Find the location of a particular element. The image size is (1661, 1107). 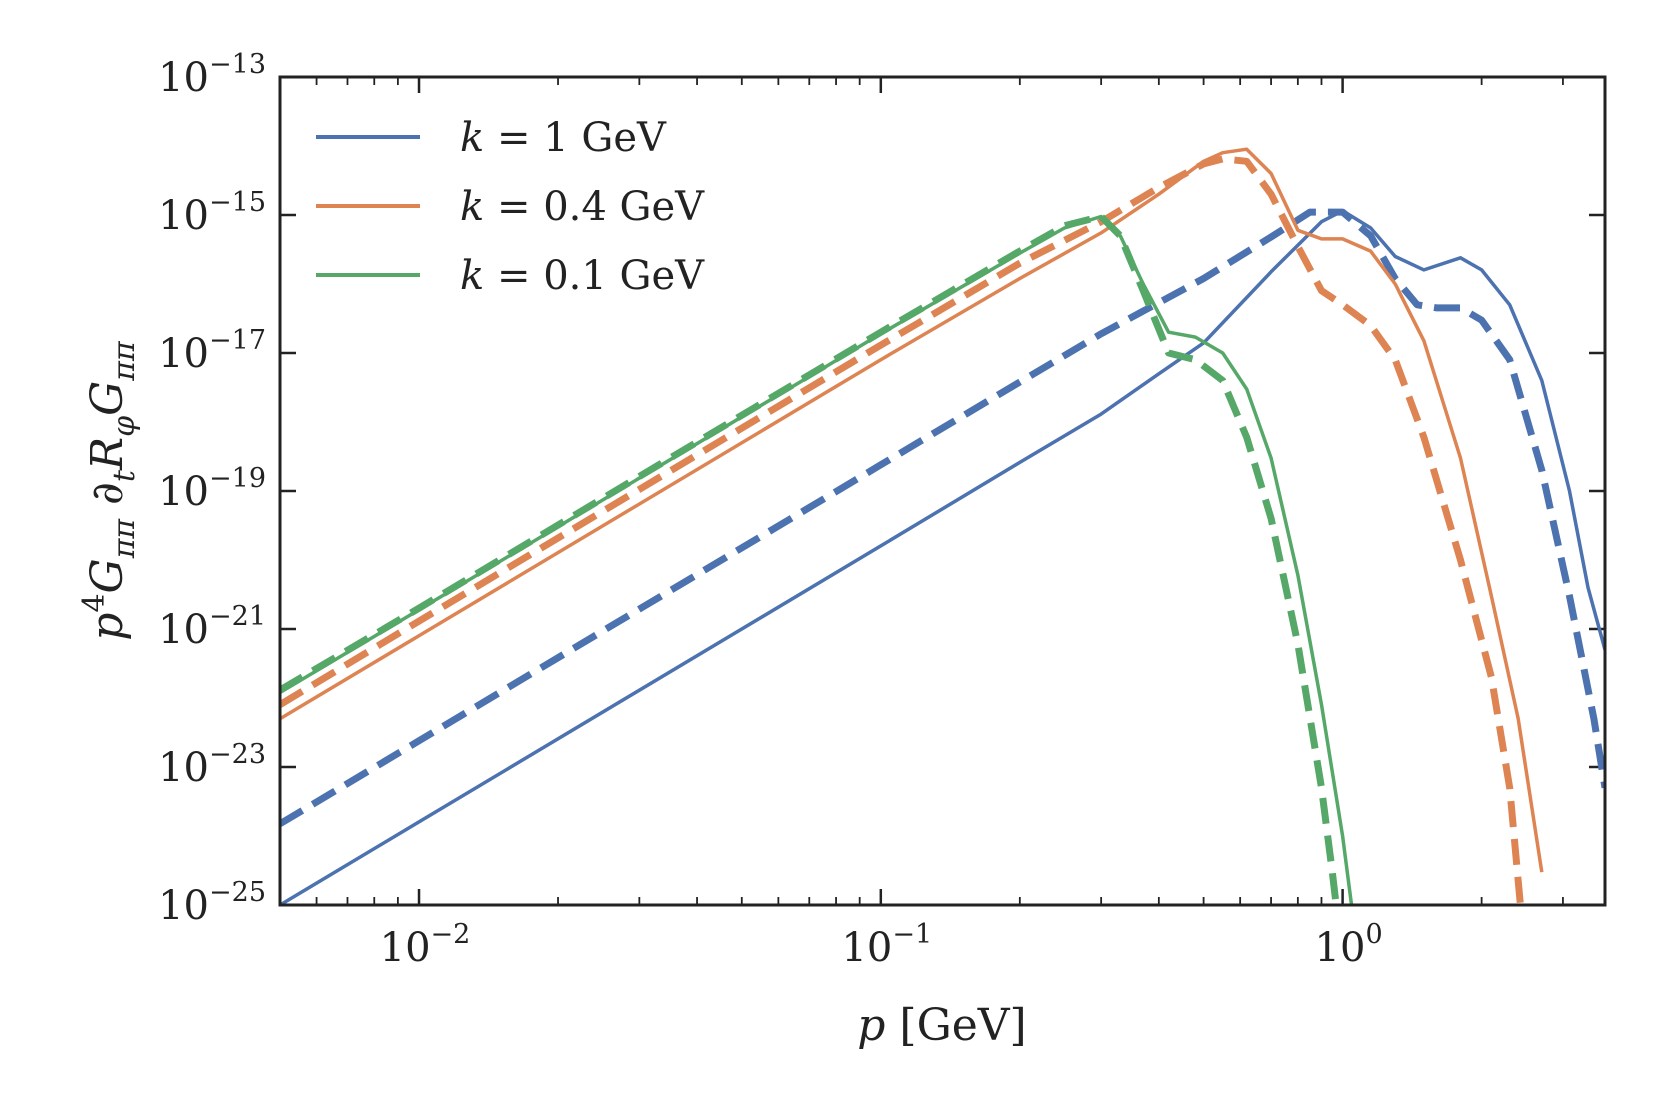

y-tick-label: 10−15 is located at coordinates (212, 213).